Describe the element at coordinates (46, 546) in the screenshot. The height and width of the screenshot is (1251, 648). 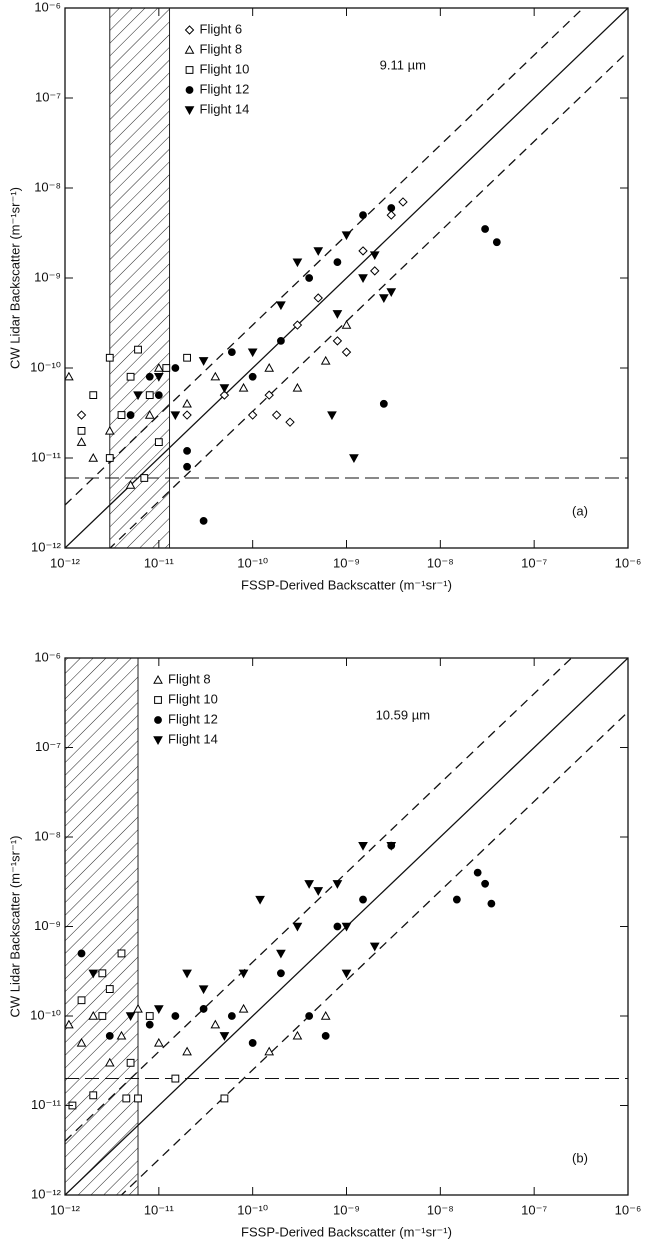
I see `y-tick-label: 10⁻¹²` at that location.